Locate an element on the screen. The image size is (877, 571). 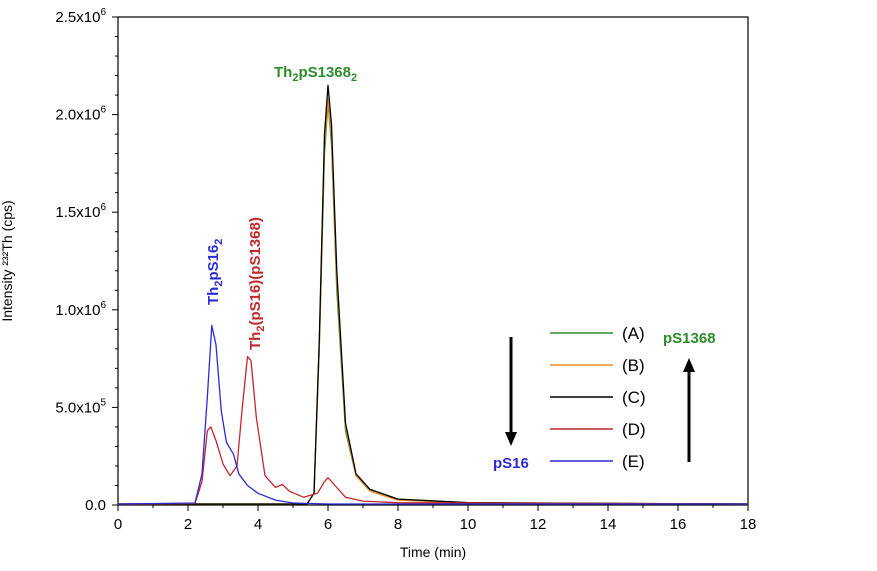
legend-label: (B) is located at coordinates (633, 365).